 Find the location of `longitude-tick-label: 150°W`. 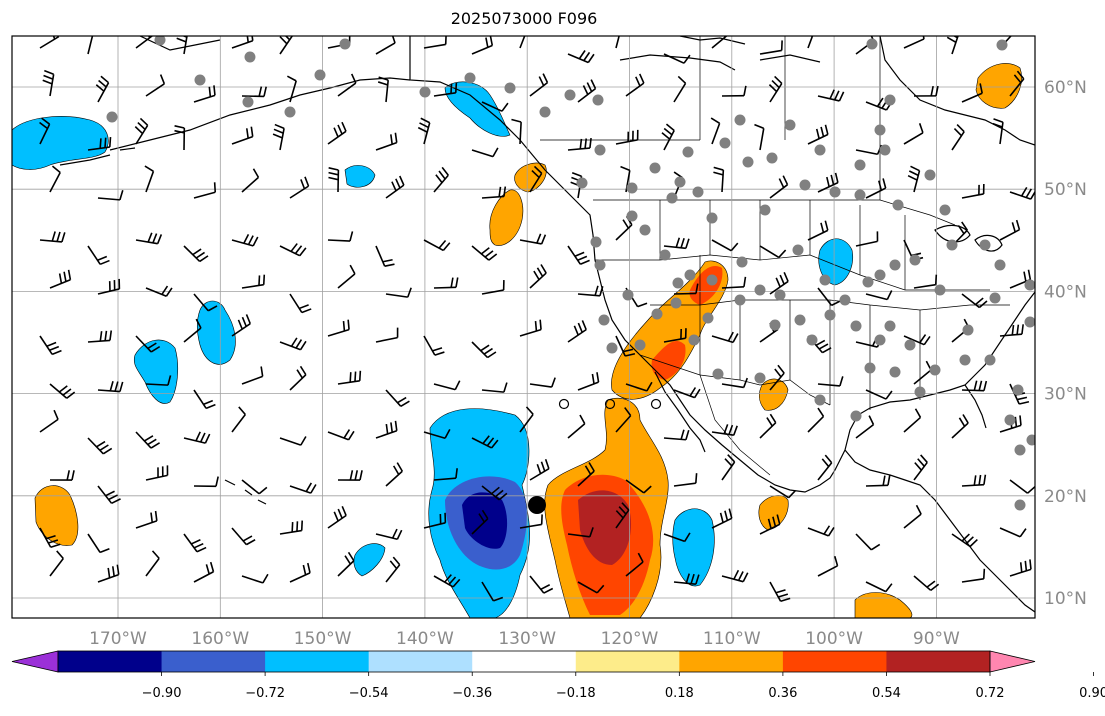

longitude-tick-label: 150°W is located at coordinates (323, 639).